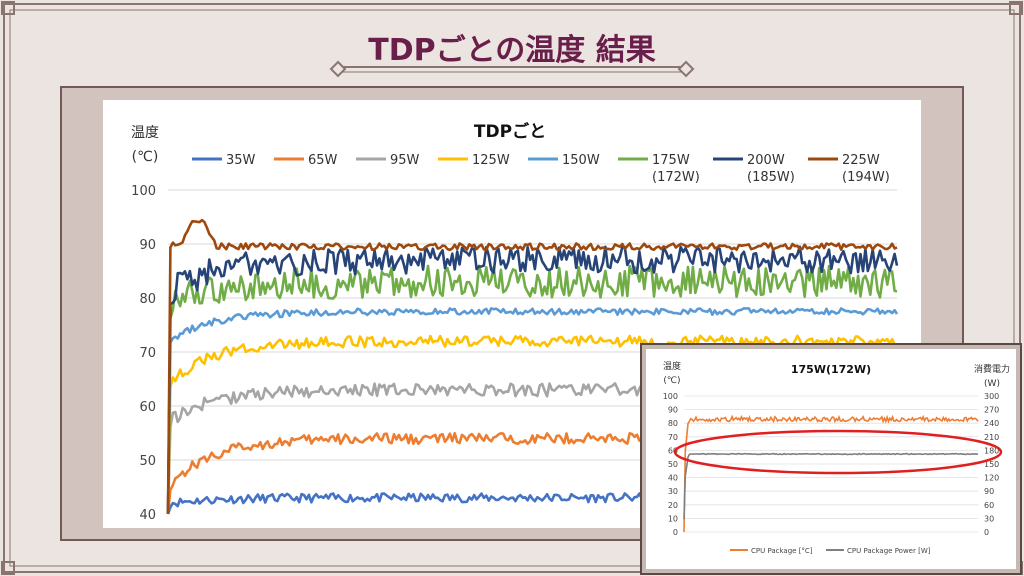  Describe the element at coordinates (145, 157) in the screenshot. I see `y-axis-unit: (℃)` at that location.